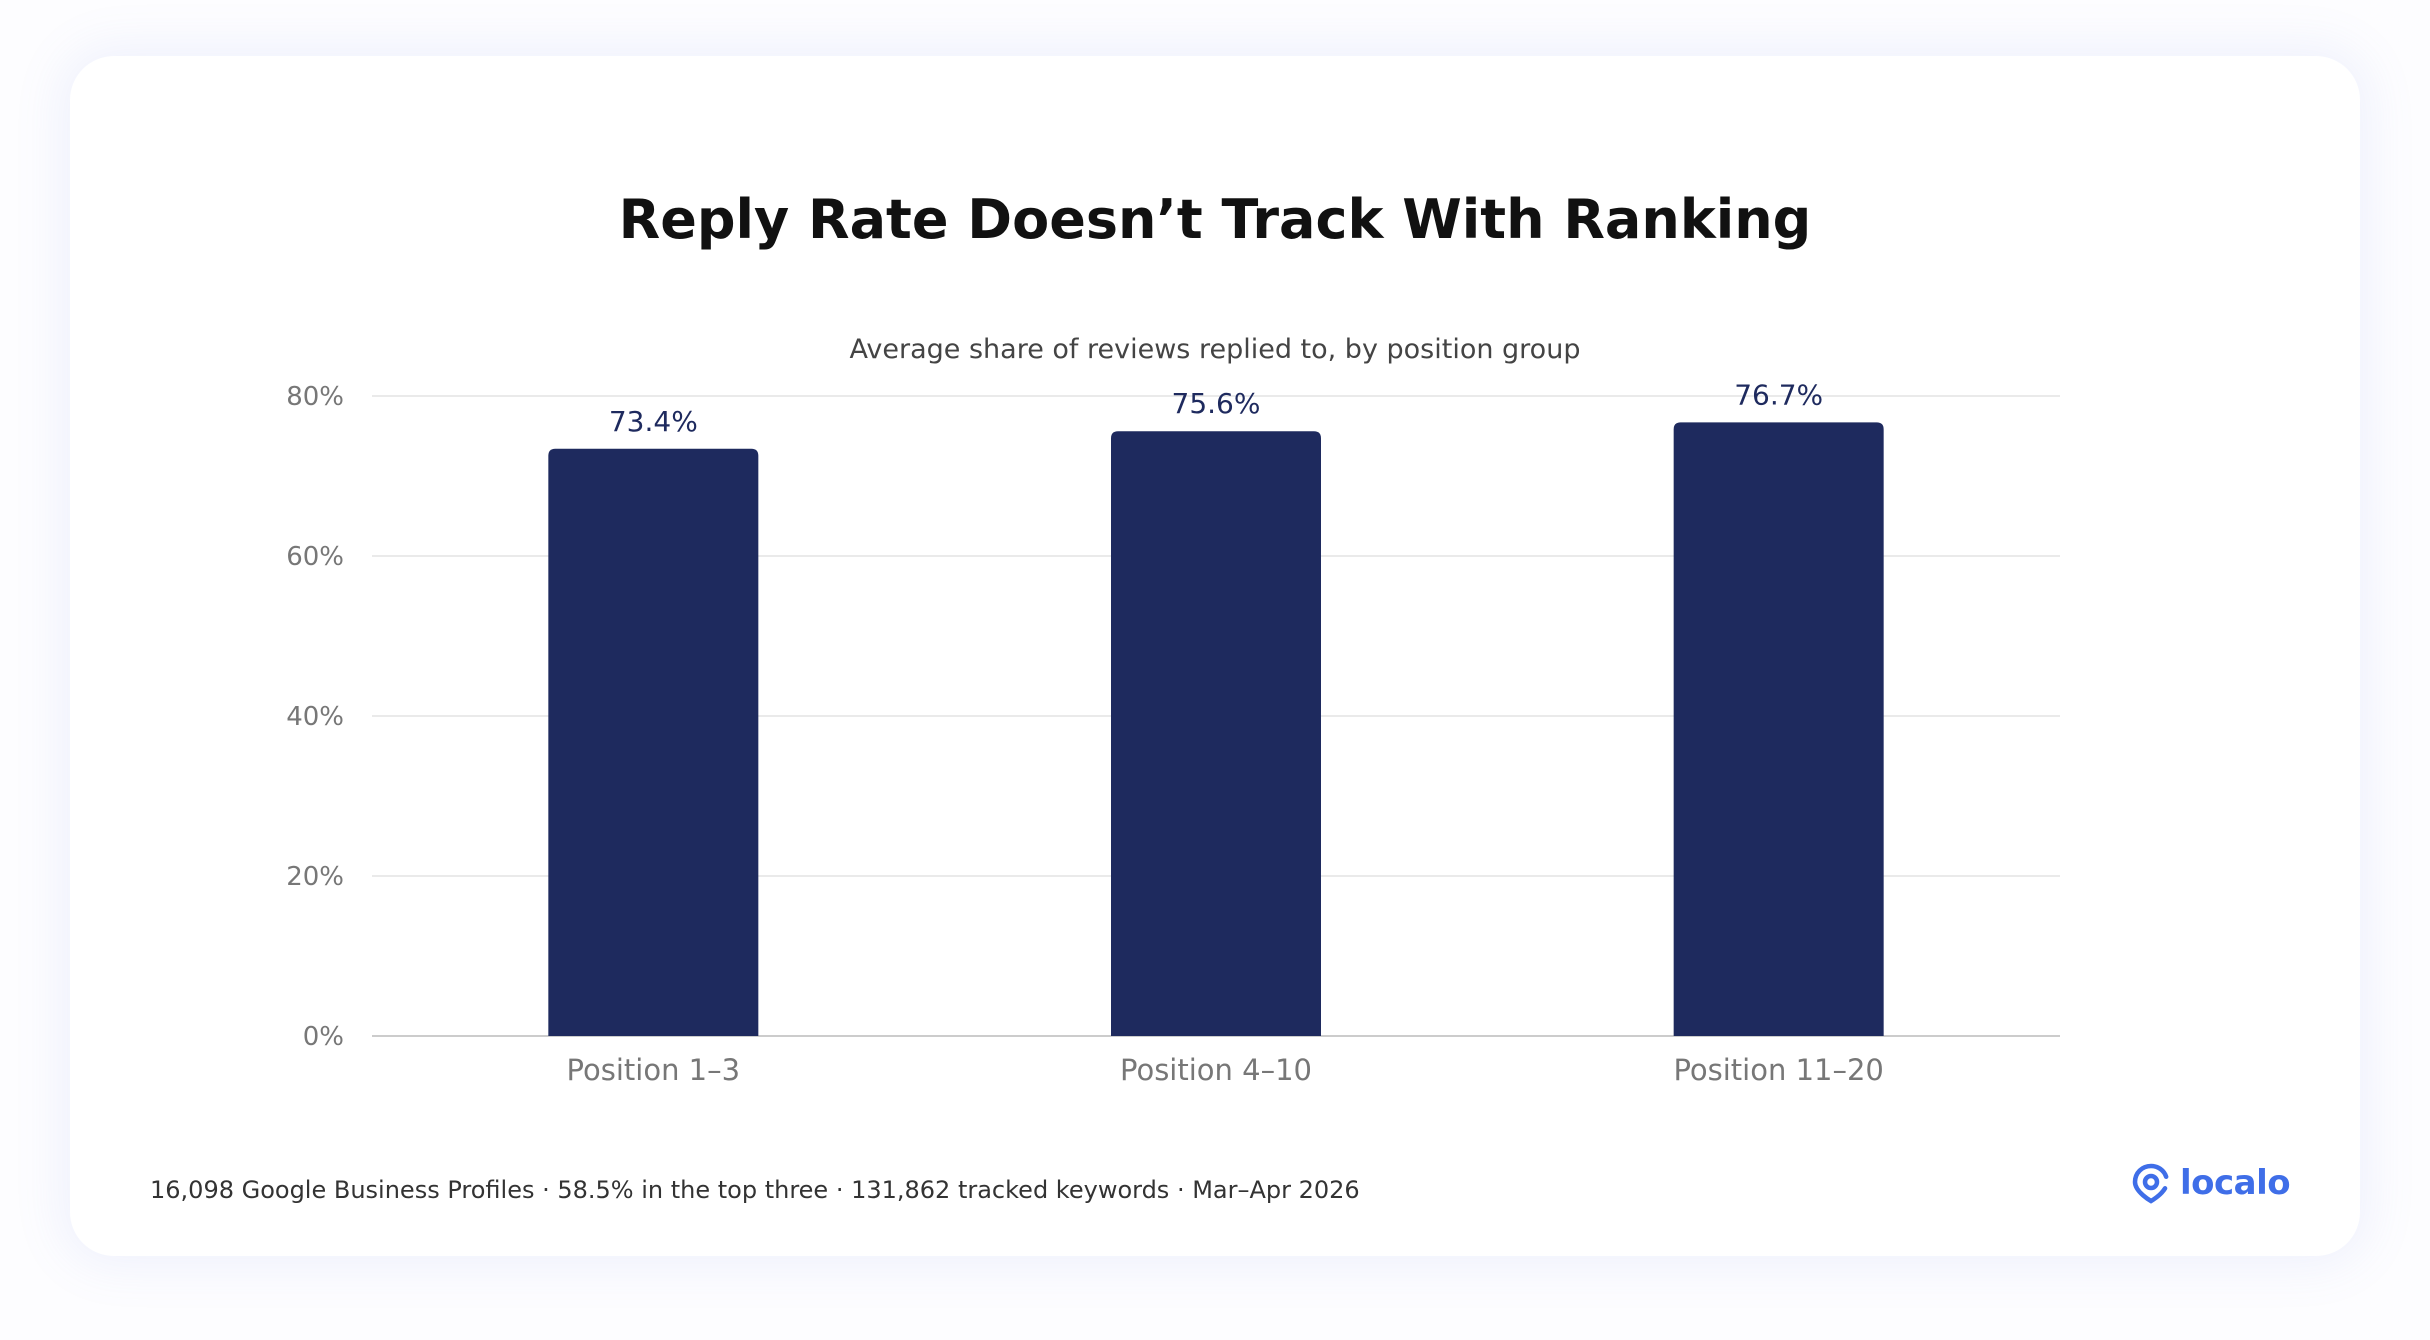  I want to click on brand-logo: localo, so click(2210, 1183).